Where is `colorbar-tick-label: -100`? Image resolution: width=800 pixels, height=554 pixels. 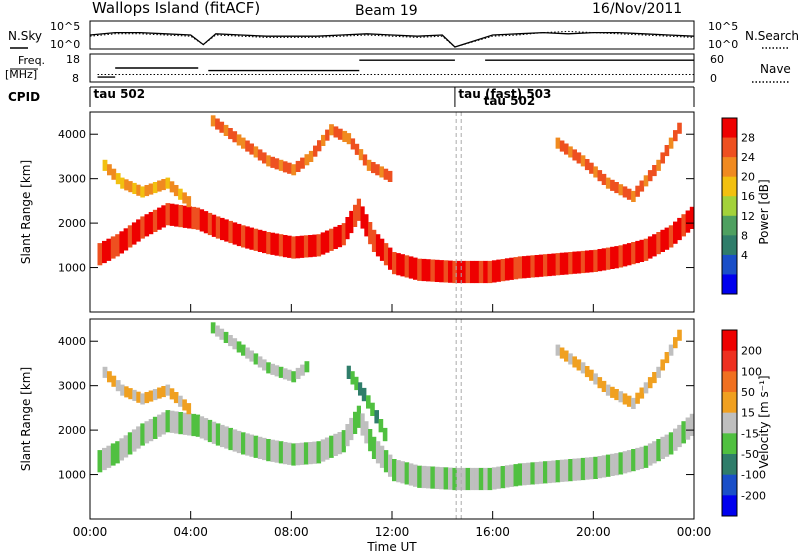
colorbar-tick-label: -100 is located at coordinates (753, 475).